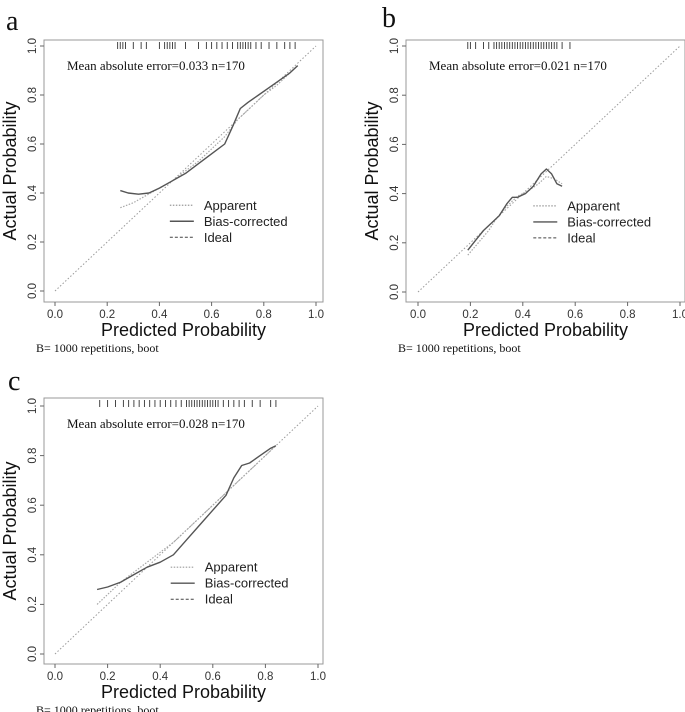  What do you see at coordinates (518, 65) in the screenshot?
I see `mae-annotation: Mean absolute error=0.021 n=170` at bounding box center [518, 65].